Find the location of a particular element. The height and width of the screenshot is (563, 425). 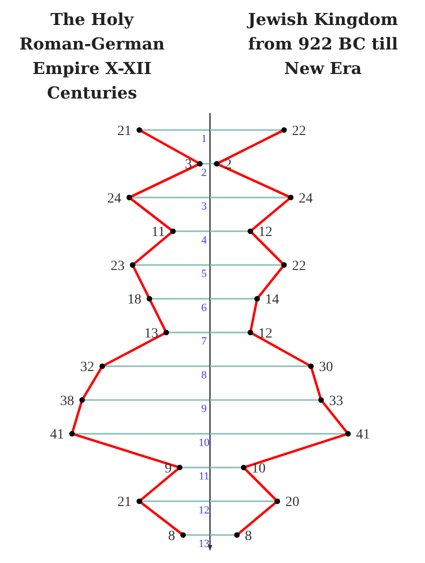

data-label: 18 is located at coordinates (134, 300).